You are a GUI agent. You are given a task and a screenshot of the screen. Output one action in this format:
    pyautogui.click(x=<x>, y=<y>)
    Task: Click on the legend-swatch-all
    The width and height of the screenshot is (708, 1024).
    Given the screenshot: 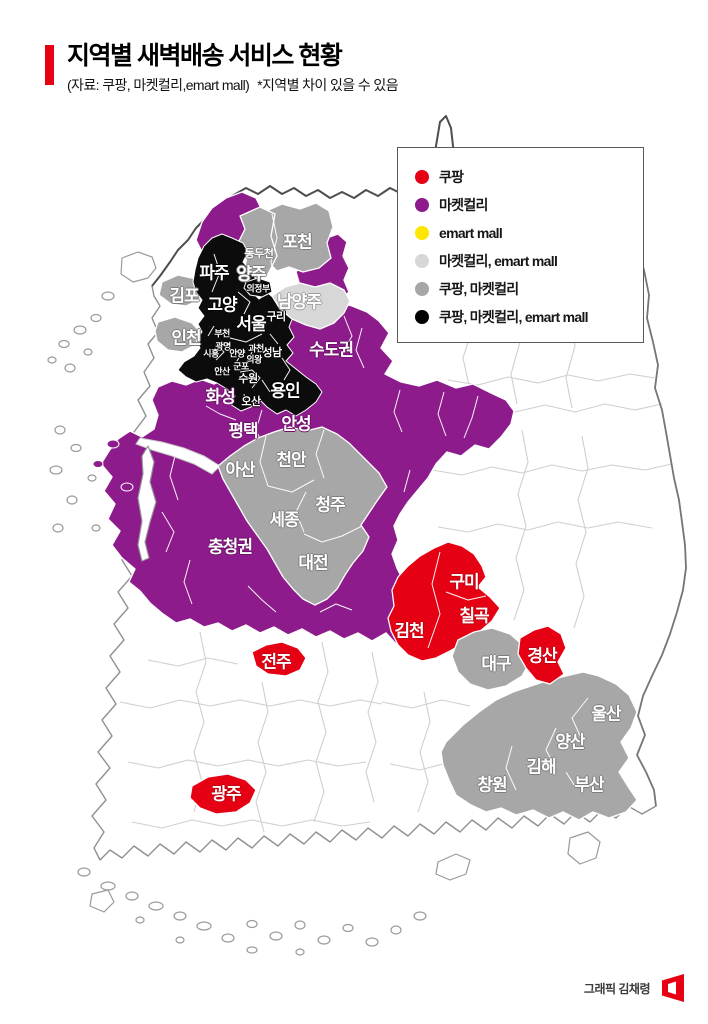 What is the action you would take?
    pyautogui.click(x=422, y=317)
    